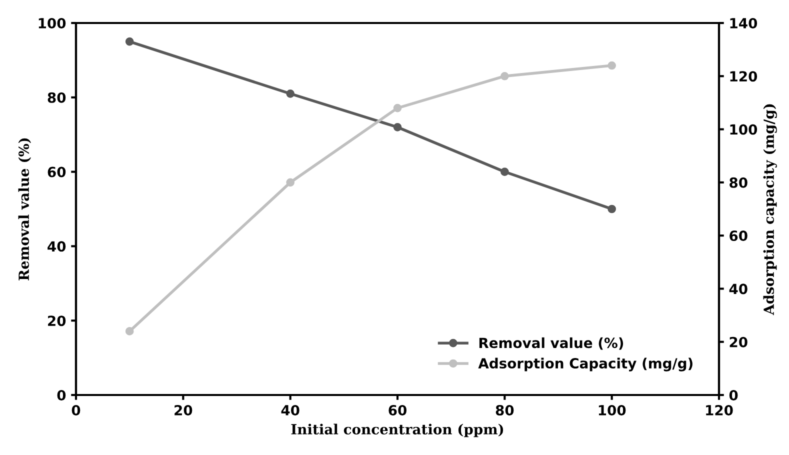 The image size is (789, 455). I want to click on y-tick-label: 20, so click(57, 321).